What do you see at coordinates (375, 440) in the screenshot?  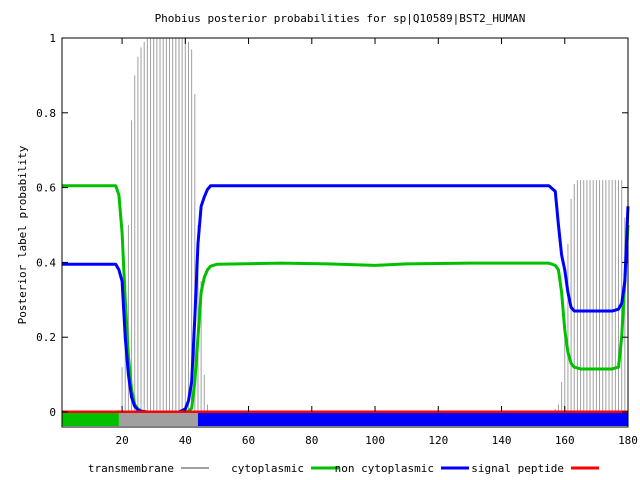 I see `x-tick-label: 100` at bounding box center [375, 440].